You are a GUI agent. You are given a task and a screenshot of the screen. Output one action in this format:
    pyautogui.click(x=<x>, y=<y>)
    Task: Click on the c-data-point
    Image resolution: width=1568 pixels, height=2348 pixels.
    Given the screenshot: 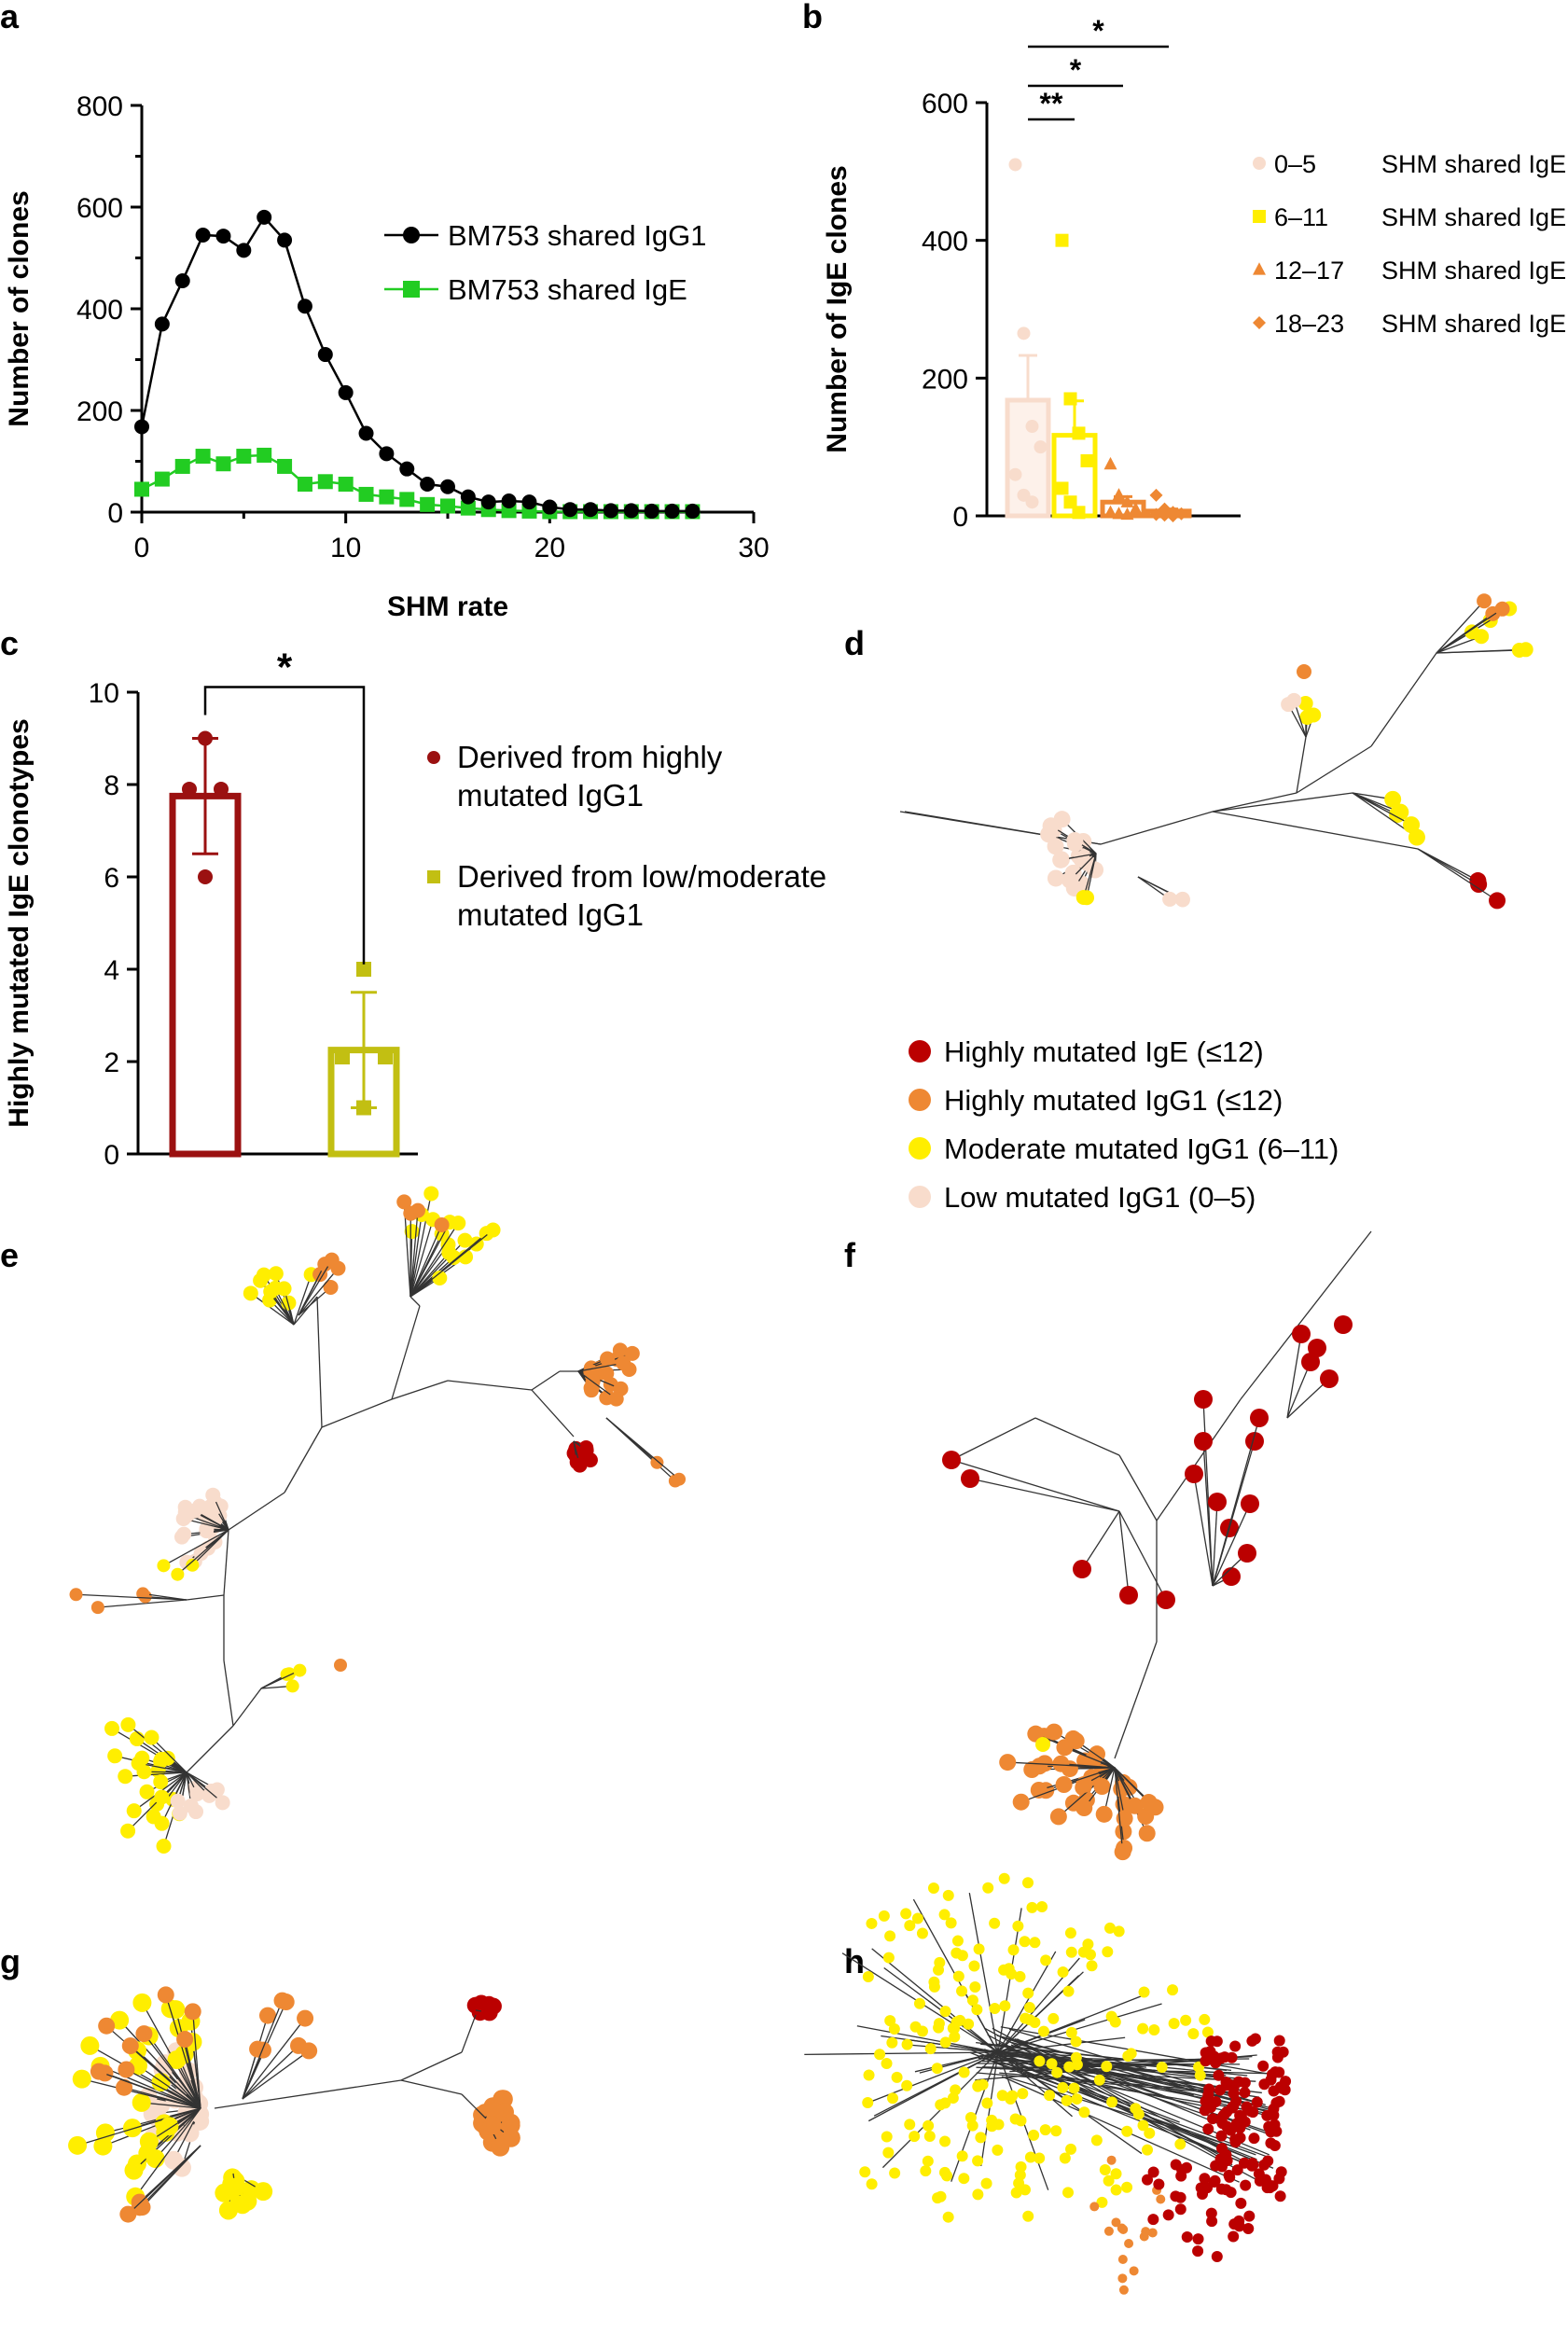 What is the action you would take?
    pyautogui.click(x=189, y=789)
    